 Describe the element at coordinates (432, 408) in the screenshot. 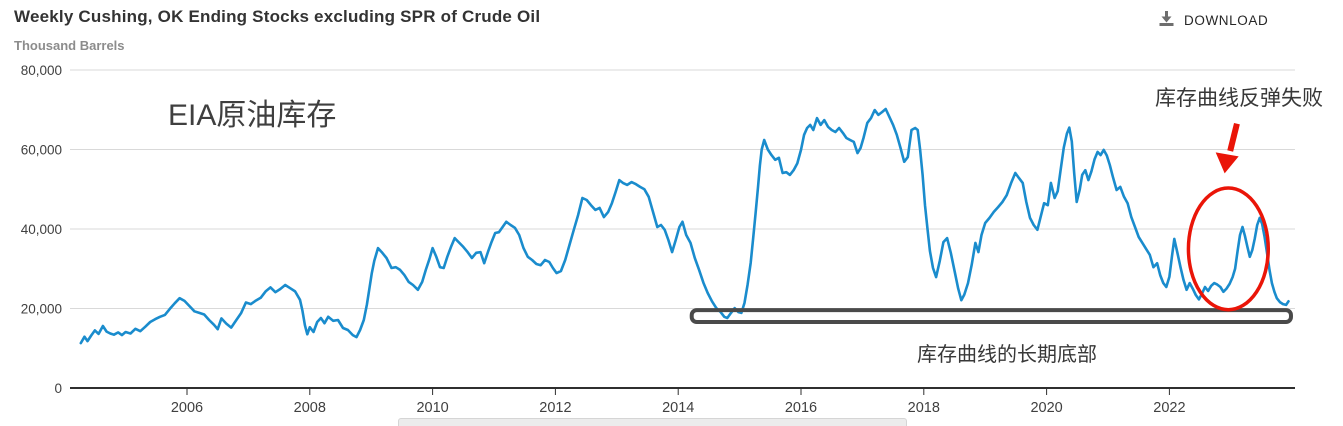

I see `x-tick-label: 2010` at that location.